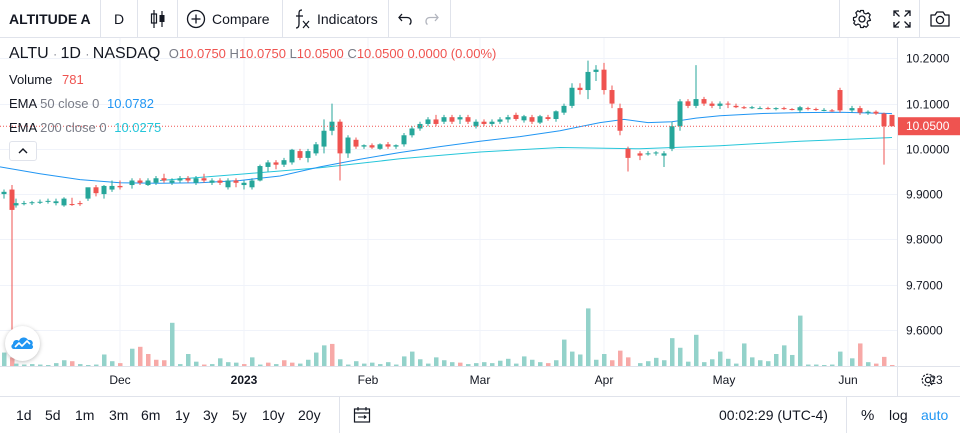  Describe the element at coordinates (928, 126) in the screenshot. I see `price-tag-label: 10.0500` at that location.